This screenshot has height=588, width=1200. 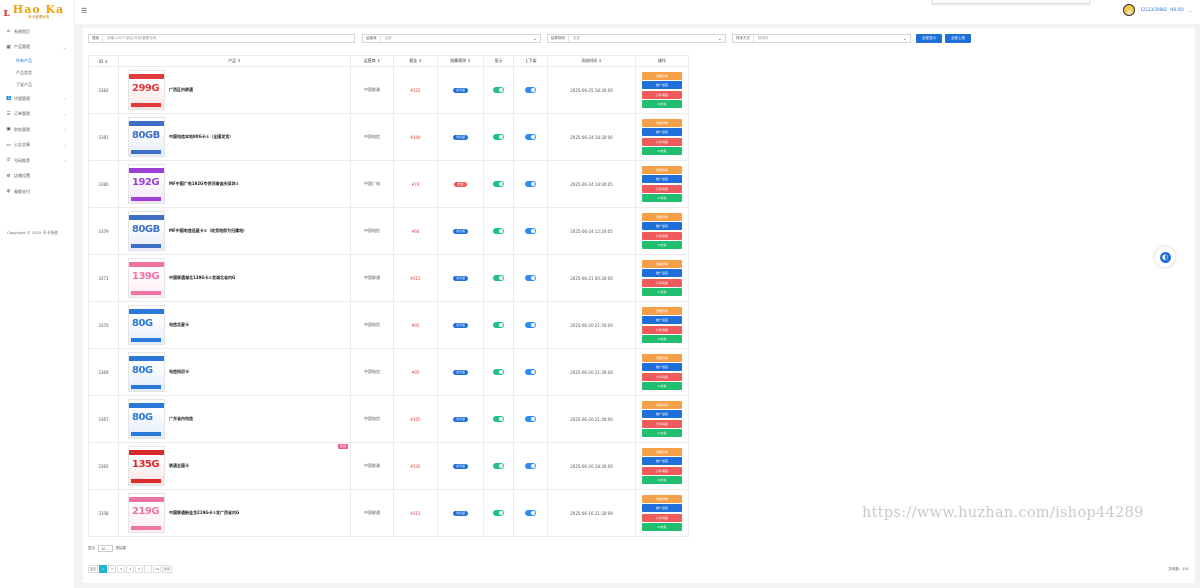 What do you see at coordinates (37, 12) in the screenshot?
I see `logo: ʟ Hao Ka 号卡管理系统` at bounding box center [37, 12].